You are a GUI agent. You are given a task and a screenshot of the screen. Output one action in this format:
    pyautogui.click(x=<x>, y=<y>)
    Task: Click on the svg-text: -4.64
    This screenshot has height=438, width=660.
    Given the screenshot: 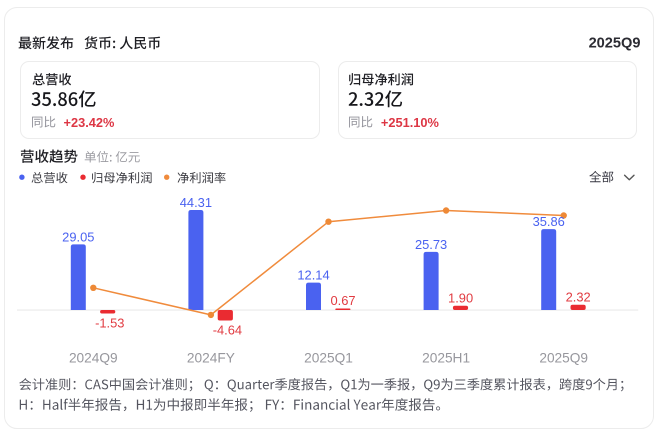 What is the action you would take?
    pyautogui.click(x=227, y=330)
    